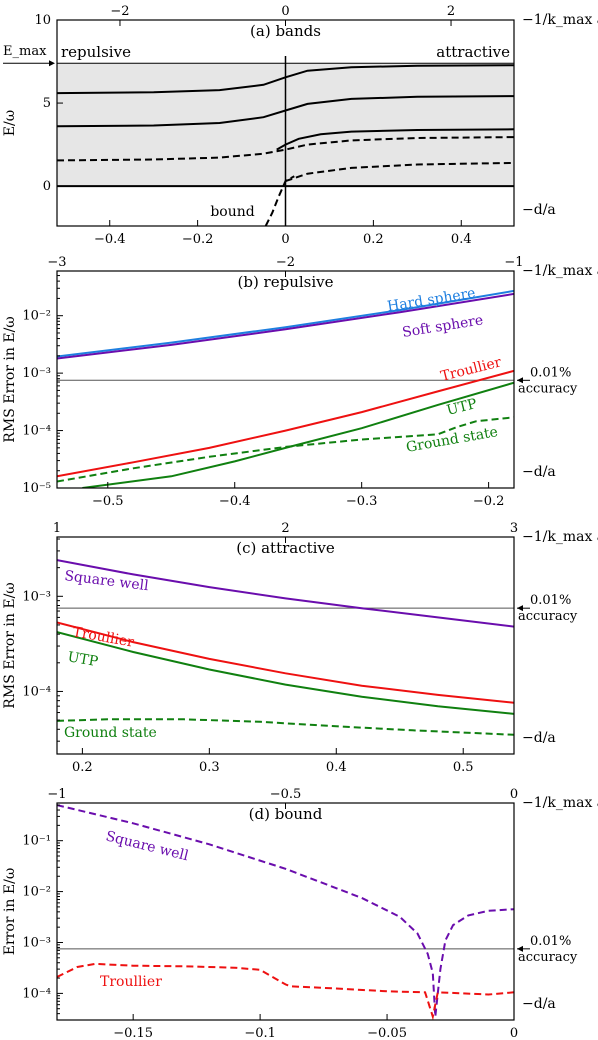 The width and height of the screenshot is (598, 1040). What do you see at coordinates (362, 501) in the screenshot?
I see `x-tick-label: −0.3` at bounding box center [362, 501].